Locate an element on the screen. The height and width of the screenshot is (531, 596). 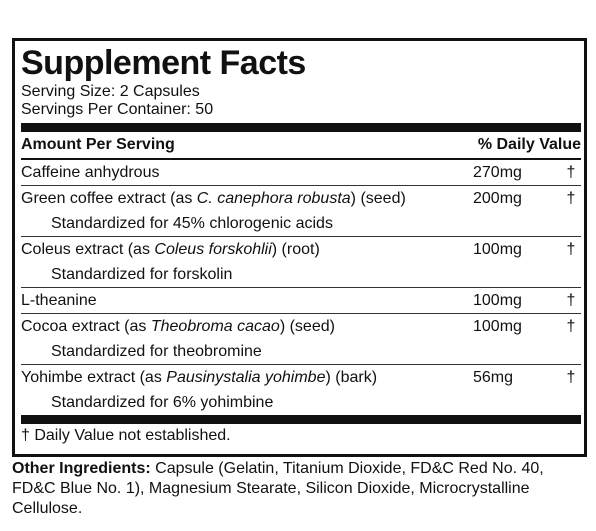
part: ) (root) is located at coordinates (295, 249).